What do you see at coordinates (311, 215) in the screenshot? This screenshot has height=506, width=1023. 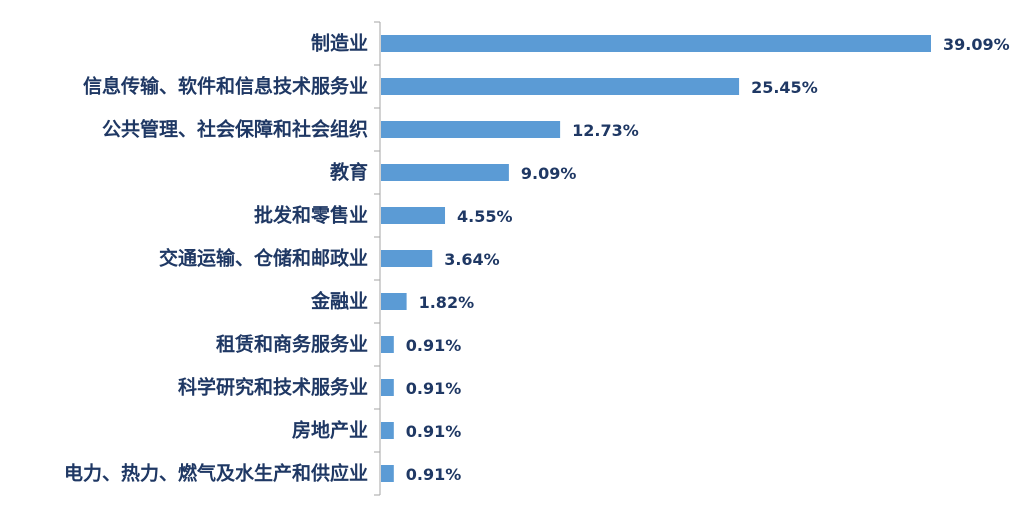 I see `category-label: 批发和零售业` at bounding box center [311, 215].